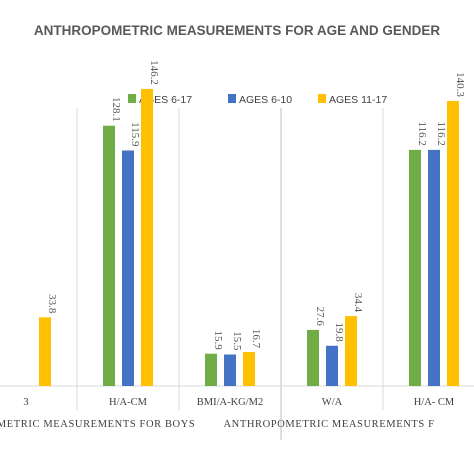 The height and width of the screenshot is (474, 474). What do you see at coordinates (230, 402) in the screenshot?
I see `category-label: BMI/A-KG/M2` at bounding box center [230, 402].